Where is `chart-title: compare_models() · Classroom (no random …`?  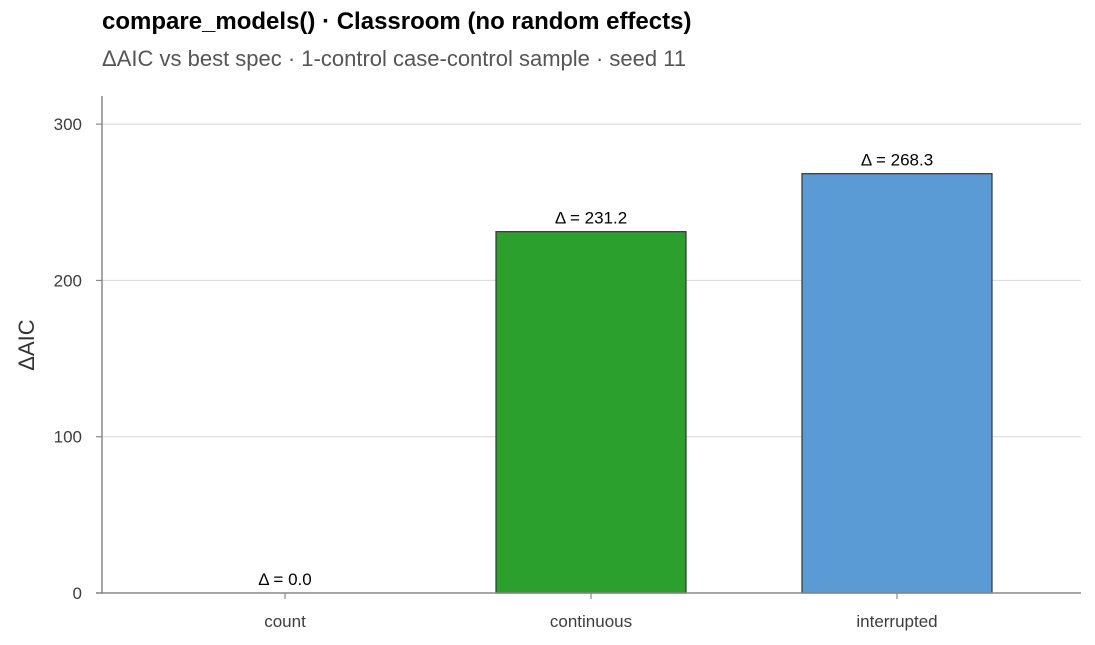 chart-title: compare_models() · Classroom (no random … is located at coordinates (397, 21).